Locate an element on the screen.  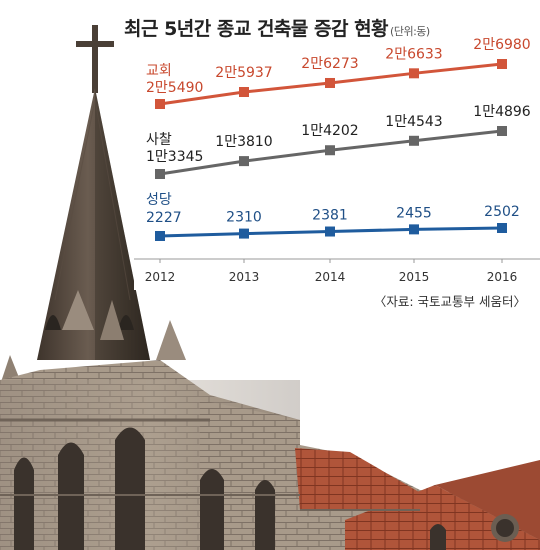
x-tick-label: 2014 is located at coordinates (330, 277).